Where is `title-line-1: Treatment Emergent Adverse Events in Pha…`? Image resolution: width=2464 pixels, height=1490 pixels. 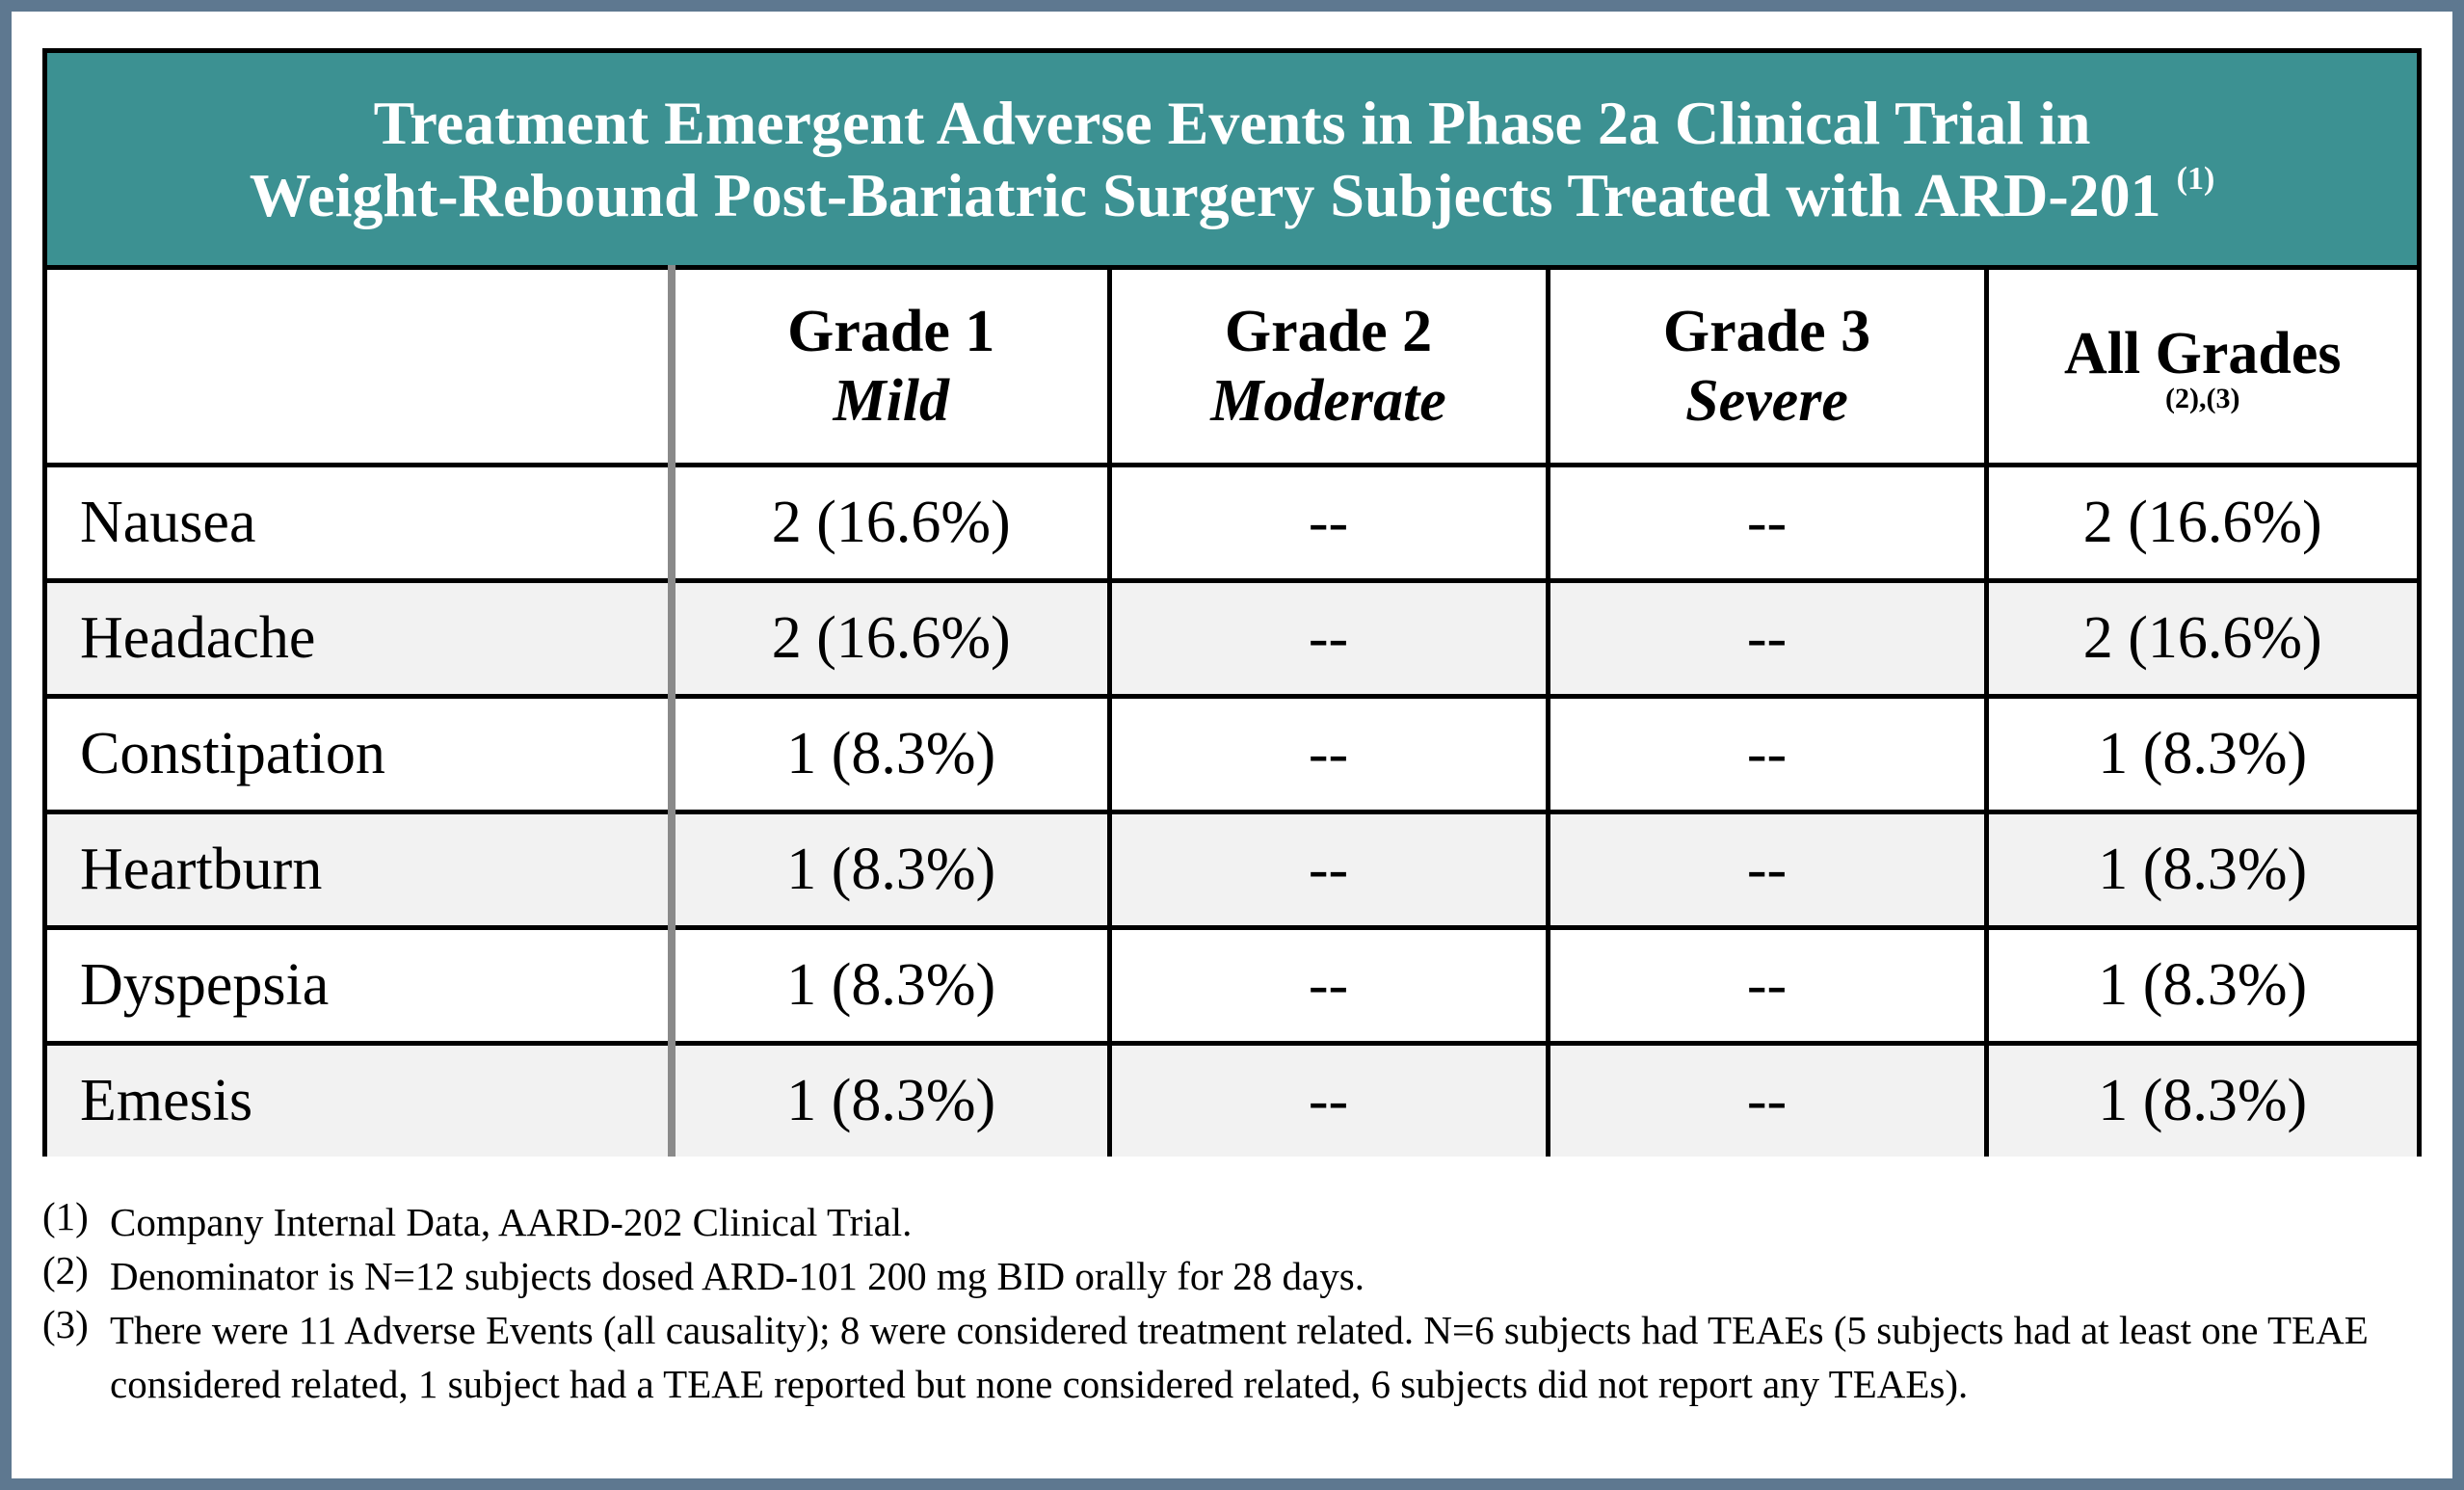
title-line-1: Treatment Emergent Adverse Events in Pha… is located at coordinates (1232, 123).